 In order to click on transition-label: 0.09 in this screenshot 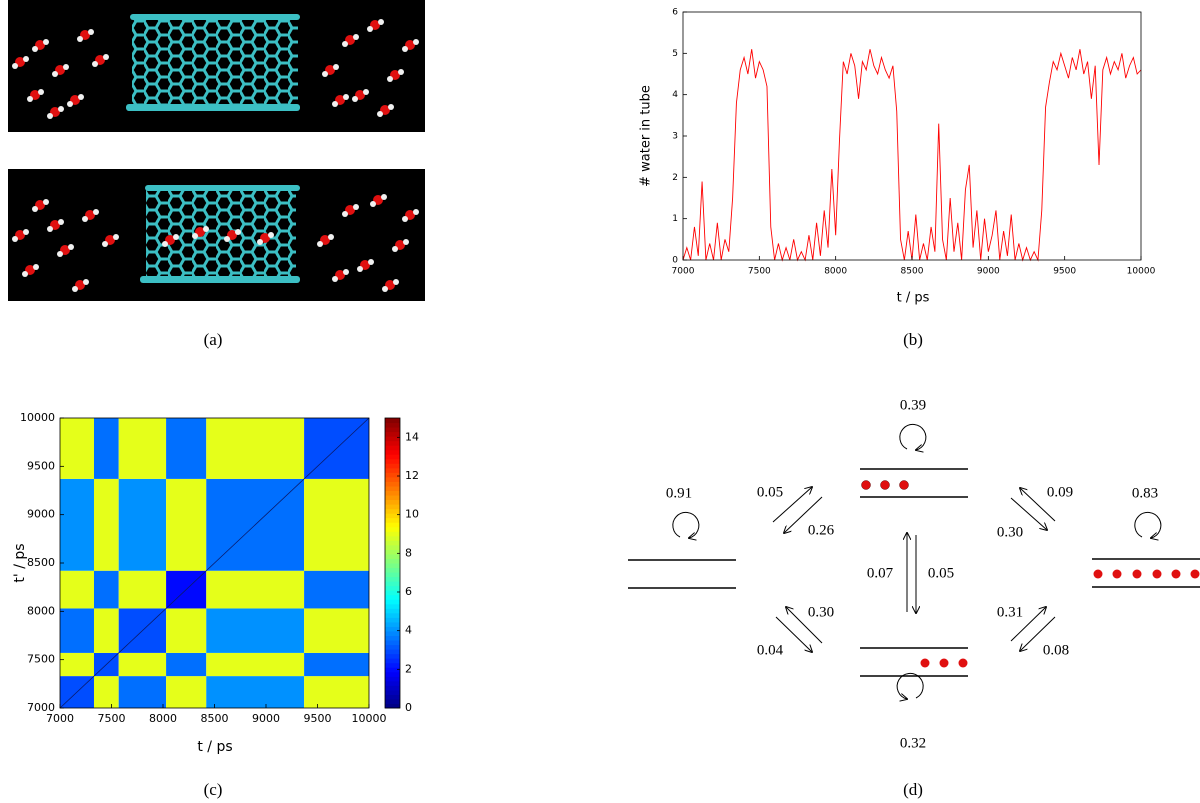, I will do `click(1060, 492)`.